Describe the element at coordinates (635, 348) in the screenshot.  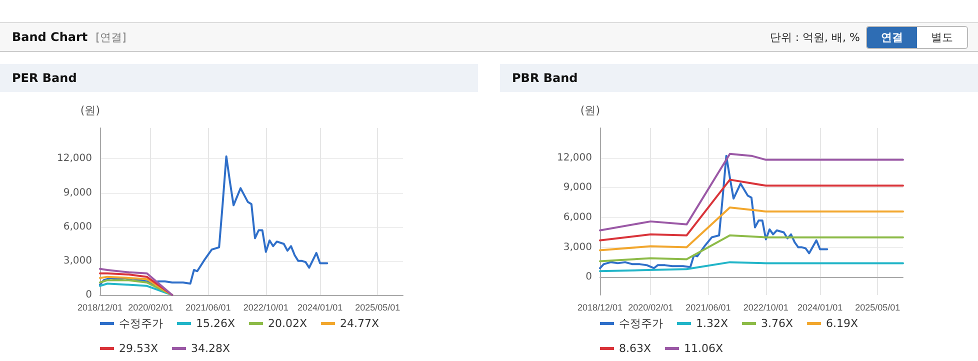
I see `legend-label: 8.63X` at that location.